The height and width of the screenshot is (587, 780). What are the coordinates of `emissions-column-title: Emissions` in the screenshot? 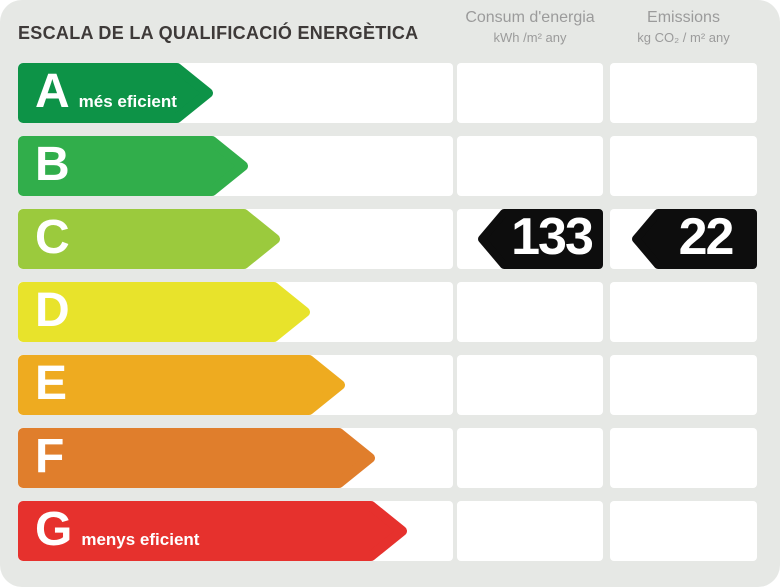 It's located at (683, 17).